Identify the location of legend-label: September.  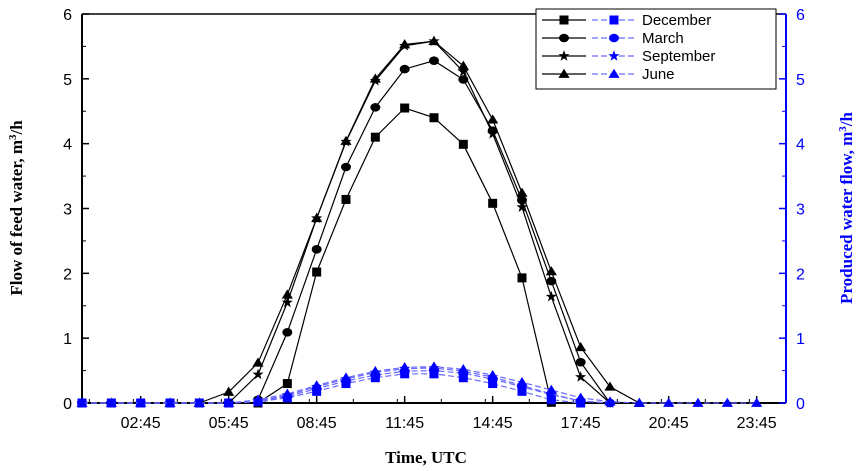
(678, 56).